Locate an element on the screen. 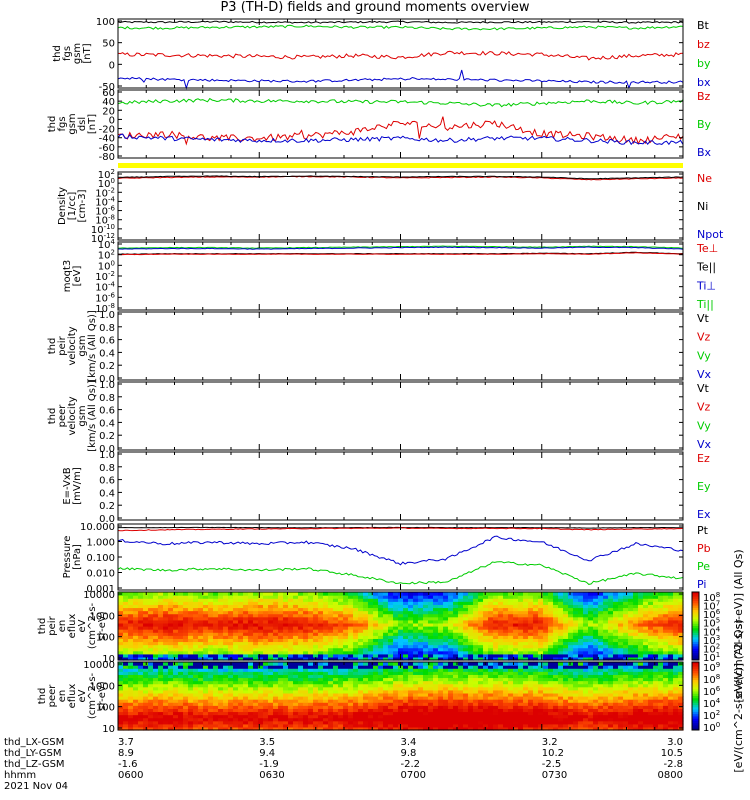 This screenshot has height=800, width=750. y-tick-label: 0.4 is located at coordinates (107, 423).